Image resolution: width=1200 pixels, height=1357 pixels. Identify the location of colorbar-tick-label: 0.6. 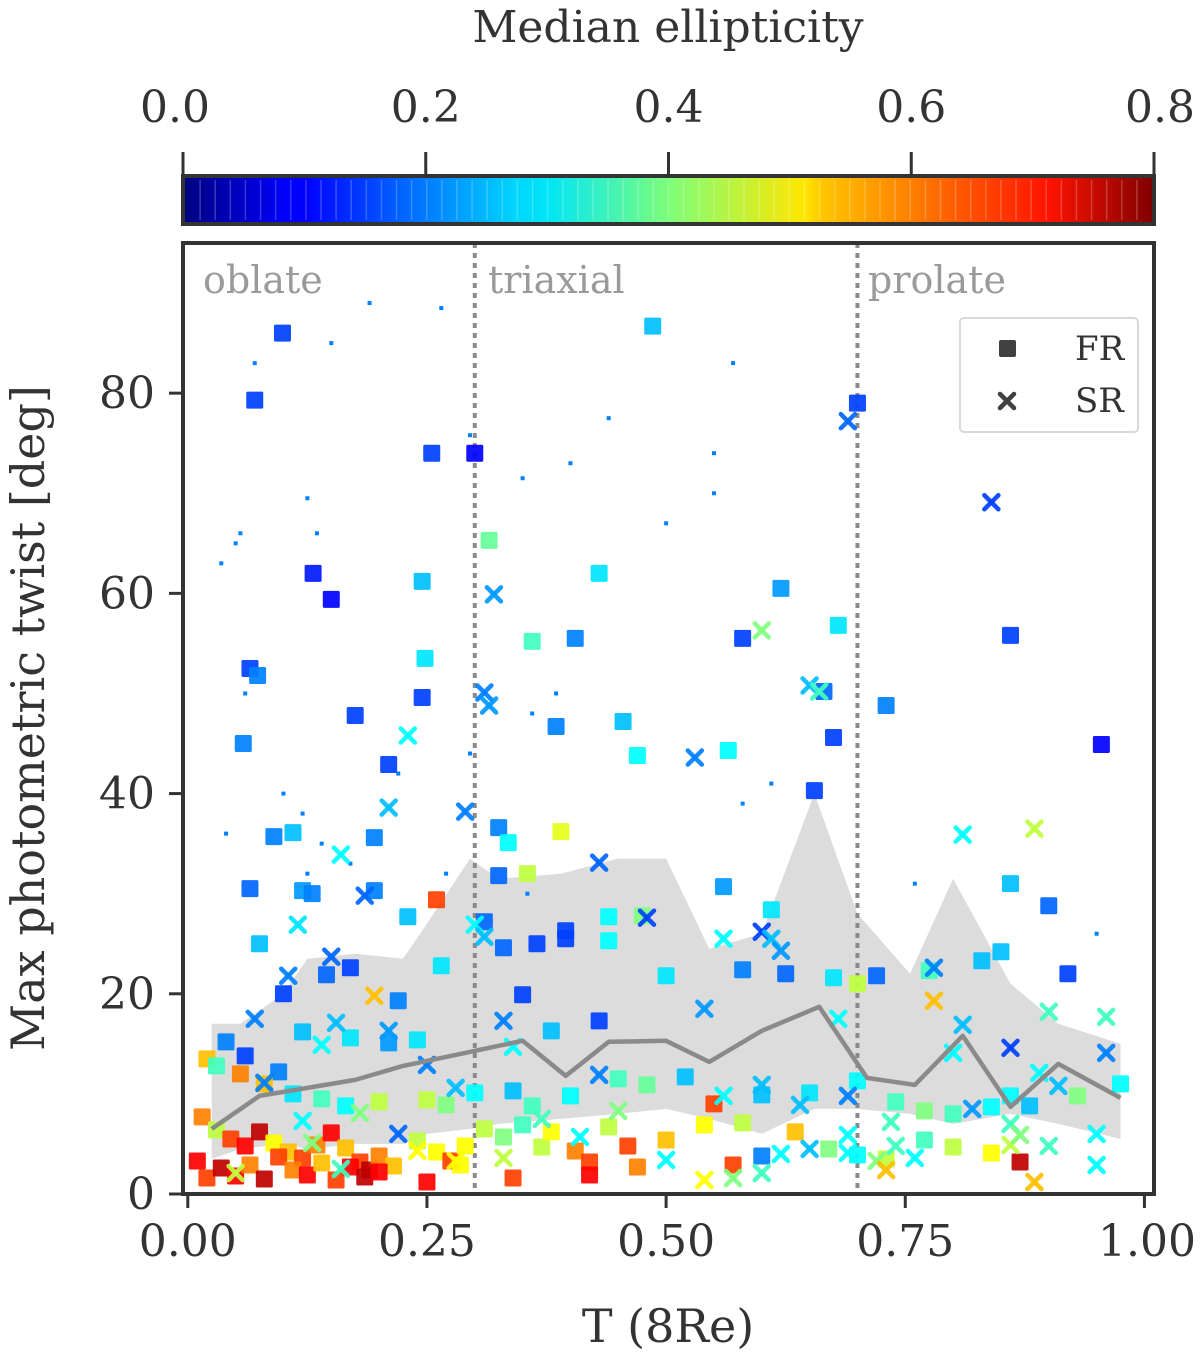
(911, 107).